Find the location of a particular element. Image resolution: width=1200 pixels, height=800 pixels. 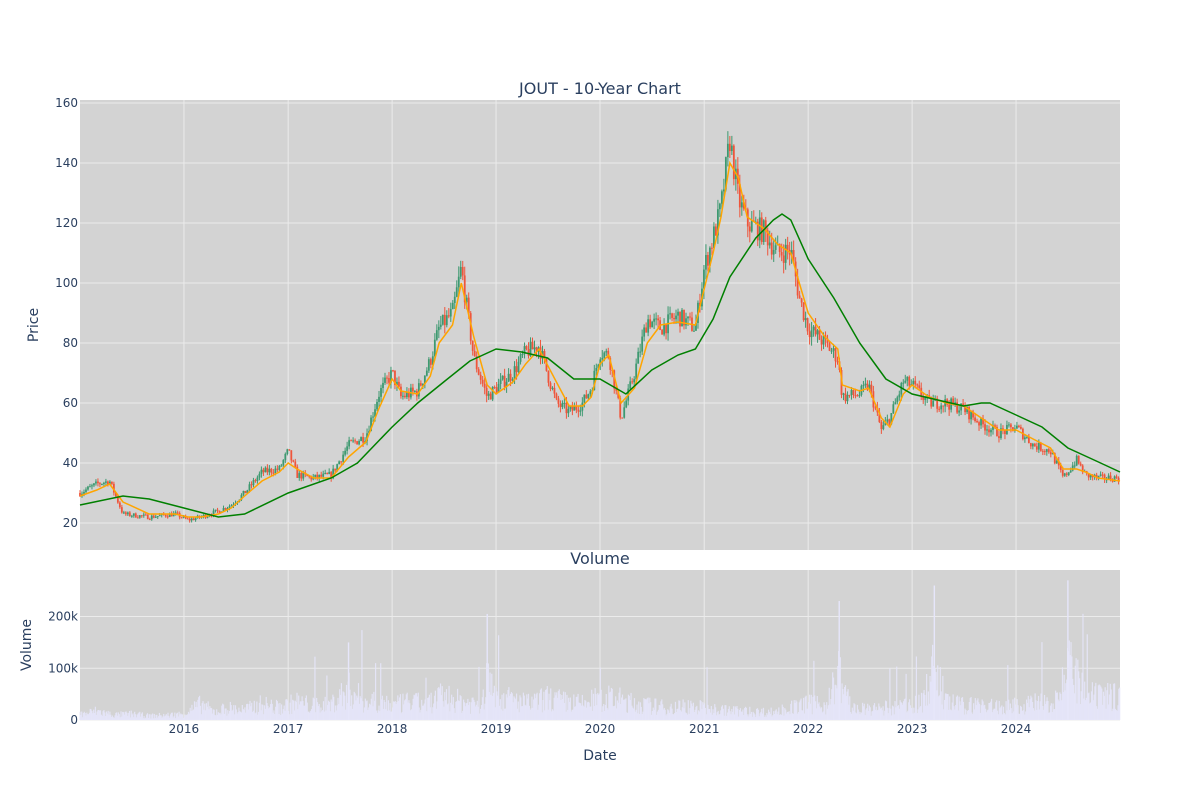

date-x-tick-label: 2020 is located at coordinates (600, 729).